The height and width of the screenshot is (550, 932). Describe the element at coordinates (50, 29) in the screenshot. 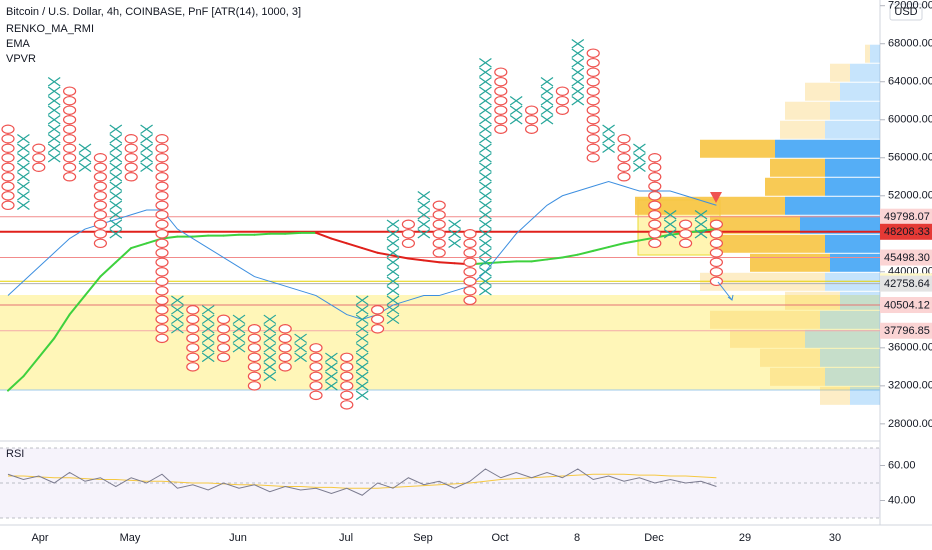

I see `indicator-label: RENKO_MA_RMI` at that location.